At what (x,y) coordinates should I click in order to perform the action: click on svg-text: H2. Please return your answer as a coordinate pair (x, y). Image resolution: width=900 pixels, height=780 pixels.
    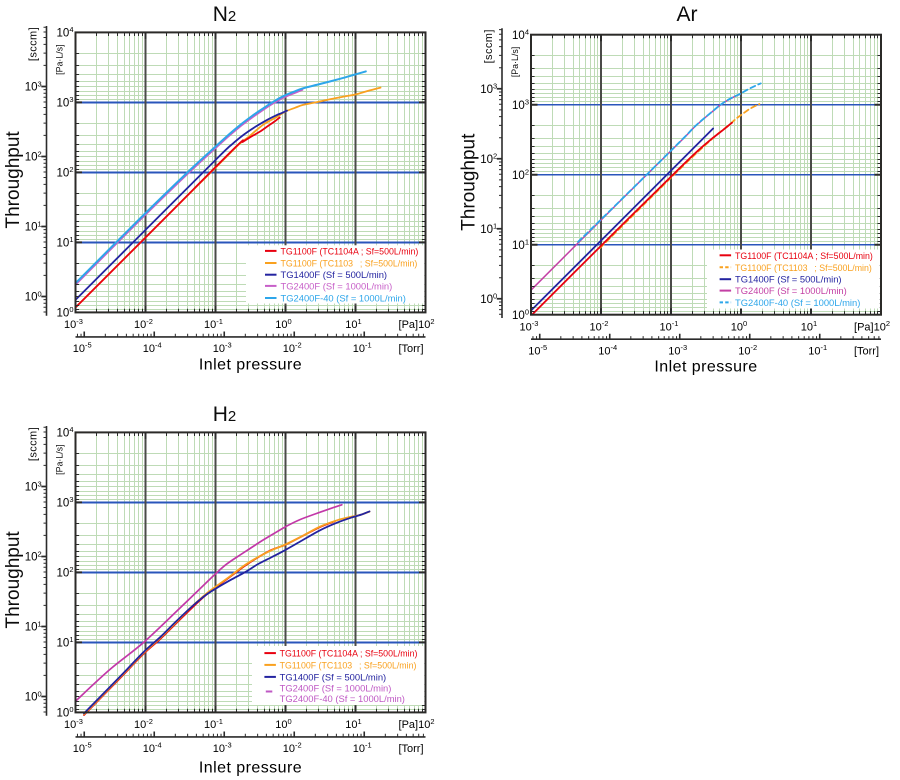
    Looking at the image, I should click on (225, 414).